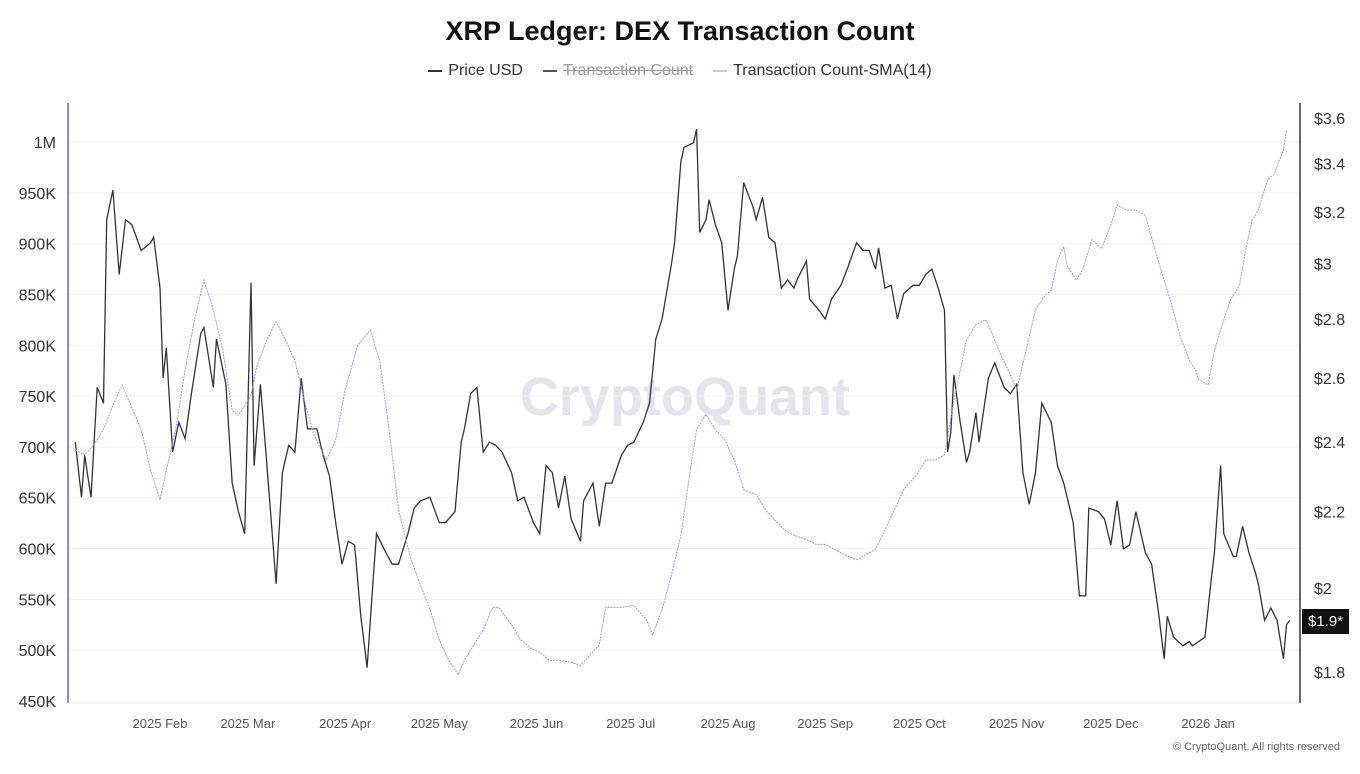 This screenshot has width=1360, height=774. I want to click on x-axis-tick-label: 2025 Dec, so click(1111, 723).